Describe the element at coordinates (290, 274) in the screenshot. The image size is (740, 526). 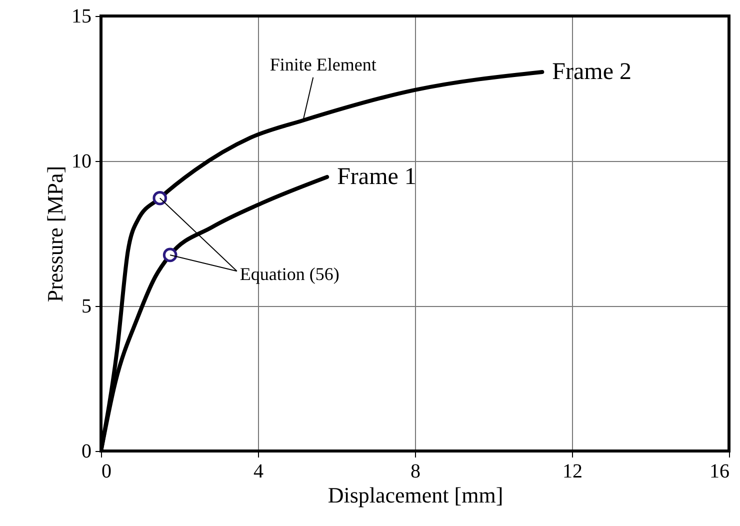
I see `annotation: Equation (56)` at that location.